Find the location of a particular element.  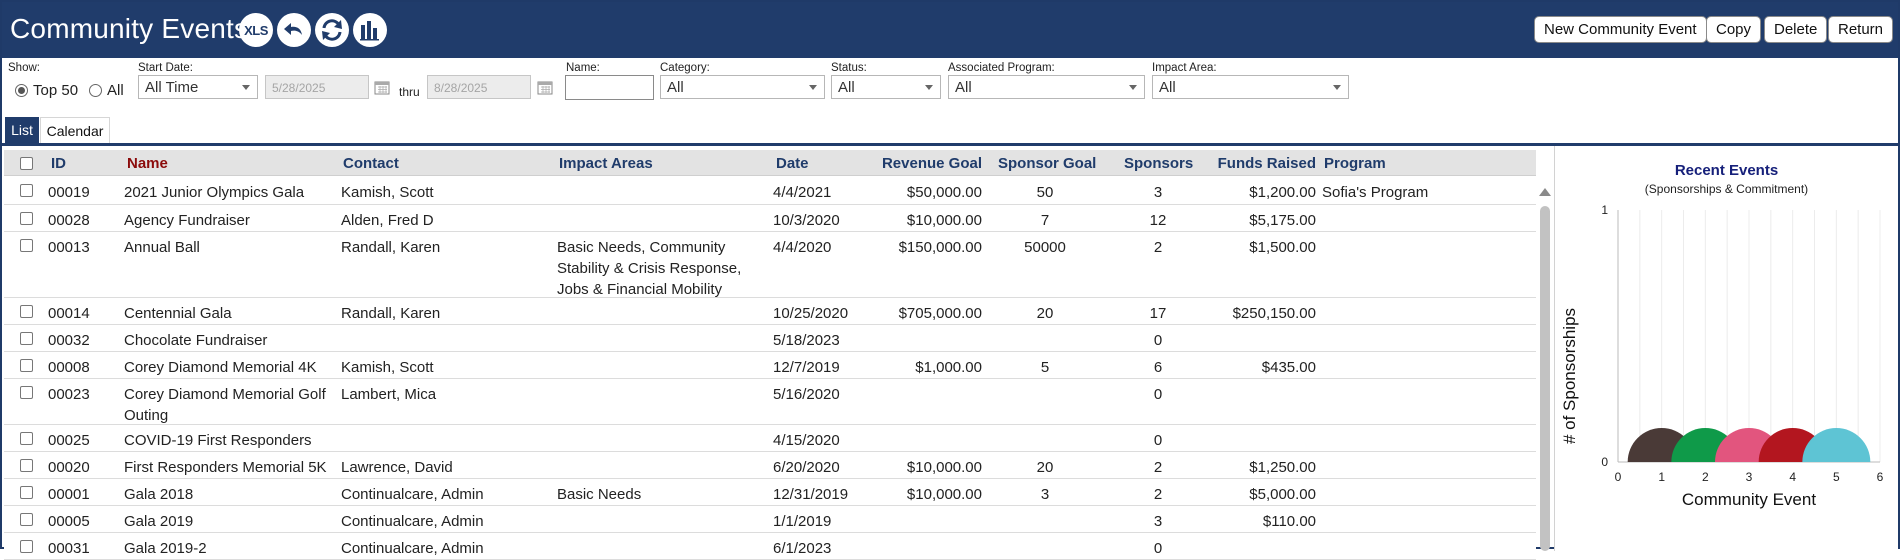

tab-divider is located at coordinates (950, 144).